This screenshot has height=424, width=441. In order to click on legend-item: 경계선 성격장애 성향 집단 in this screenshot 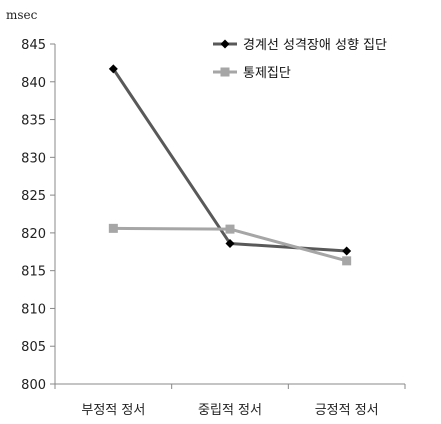, I will do `click(300, 45)`.